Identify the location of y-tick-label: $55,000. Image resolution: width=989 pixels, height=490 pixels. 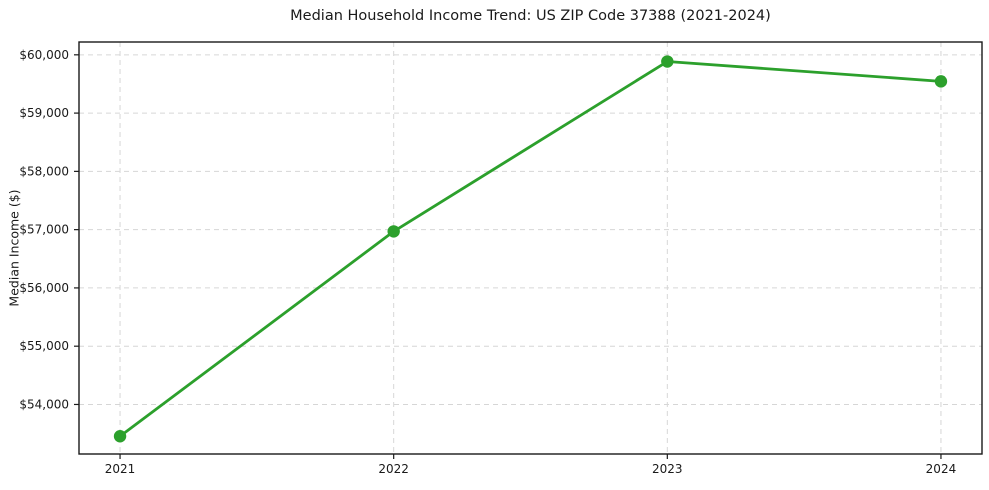
(44, 346).